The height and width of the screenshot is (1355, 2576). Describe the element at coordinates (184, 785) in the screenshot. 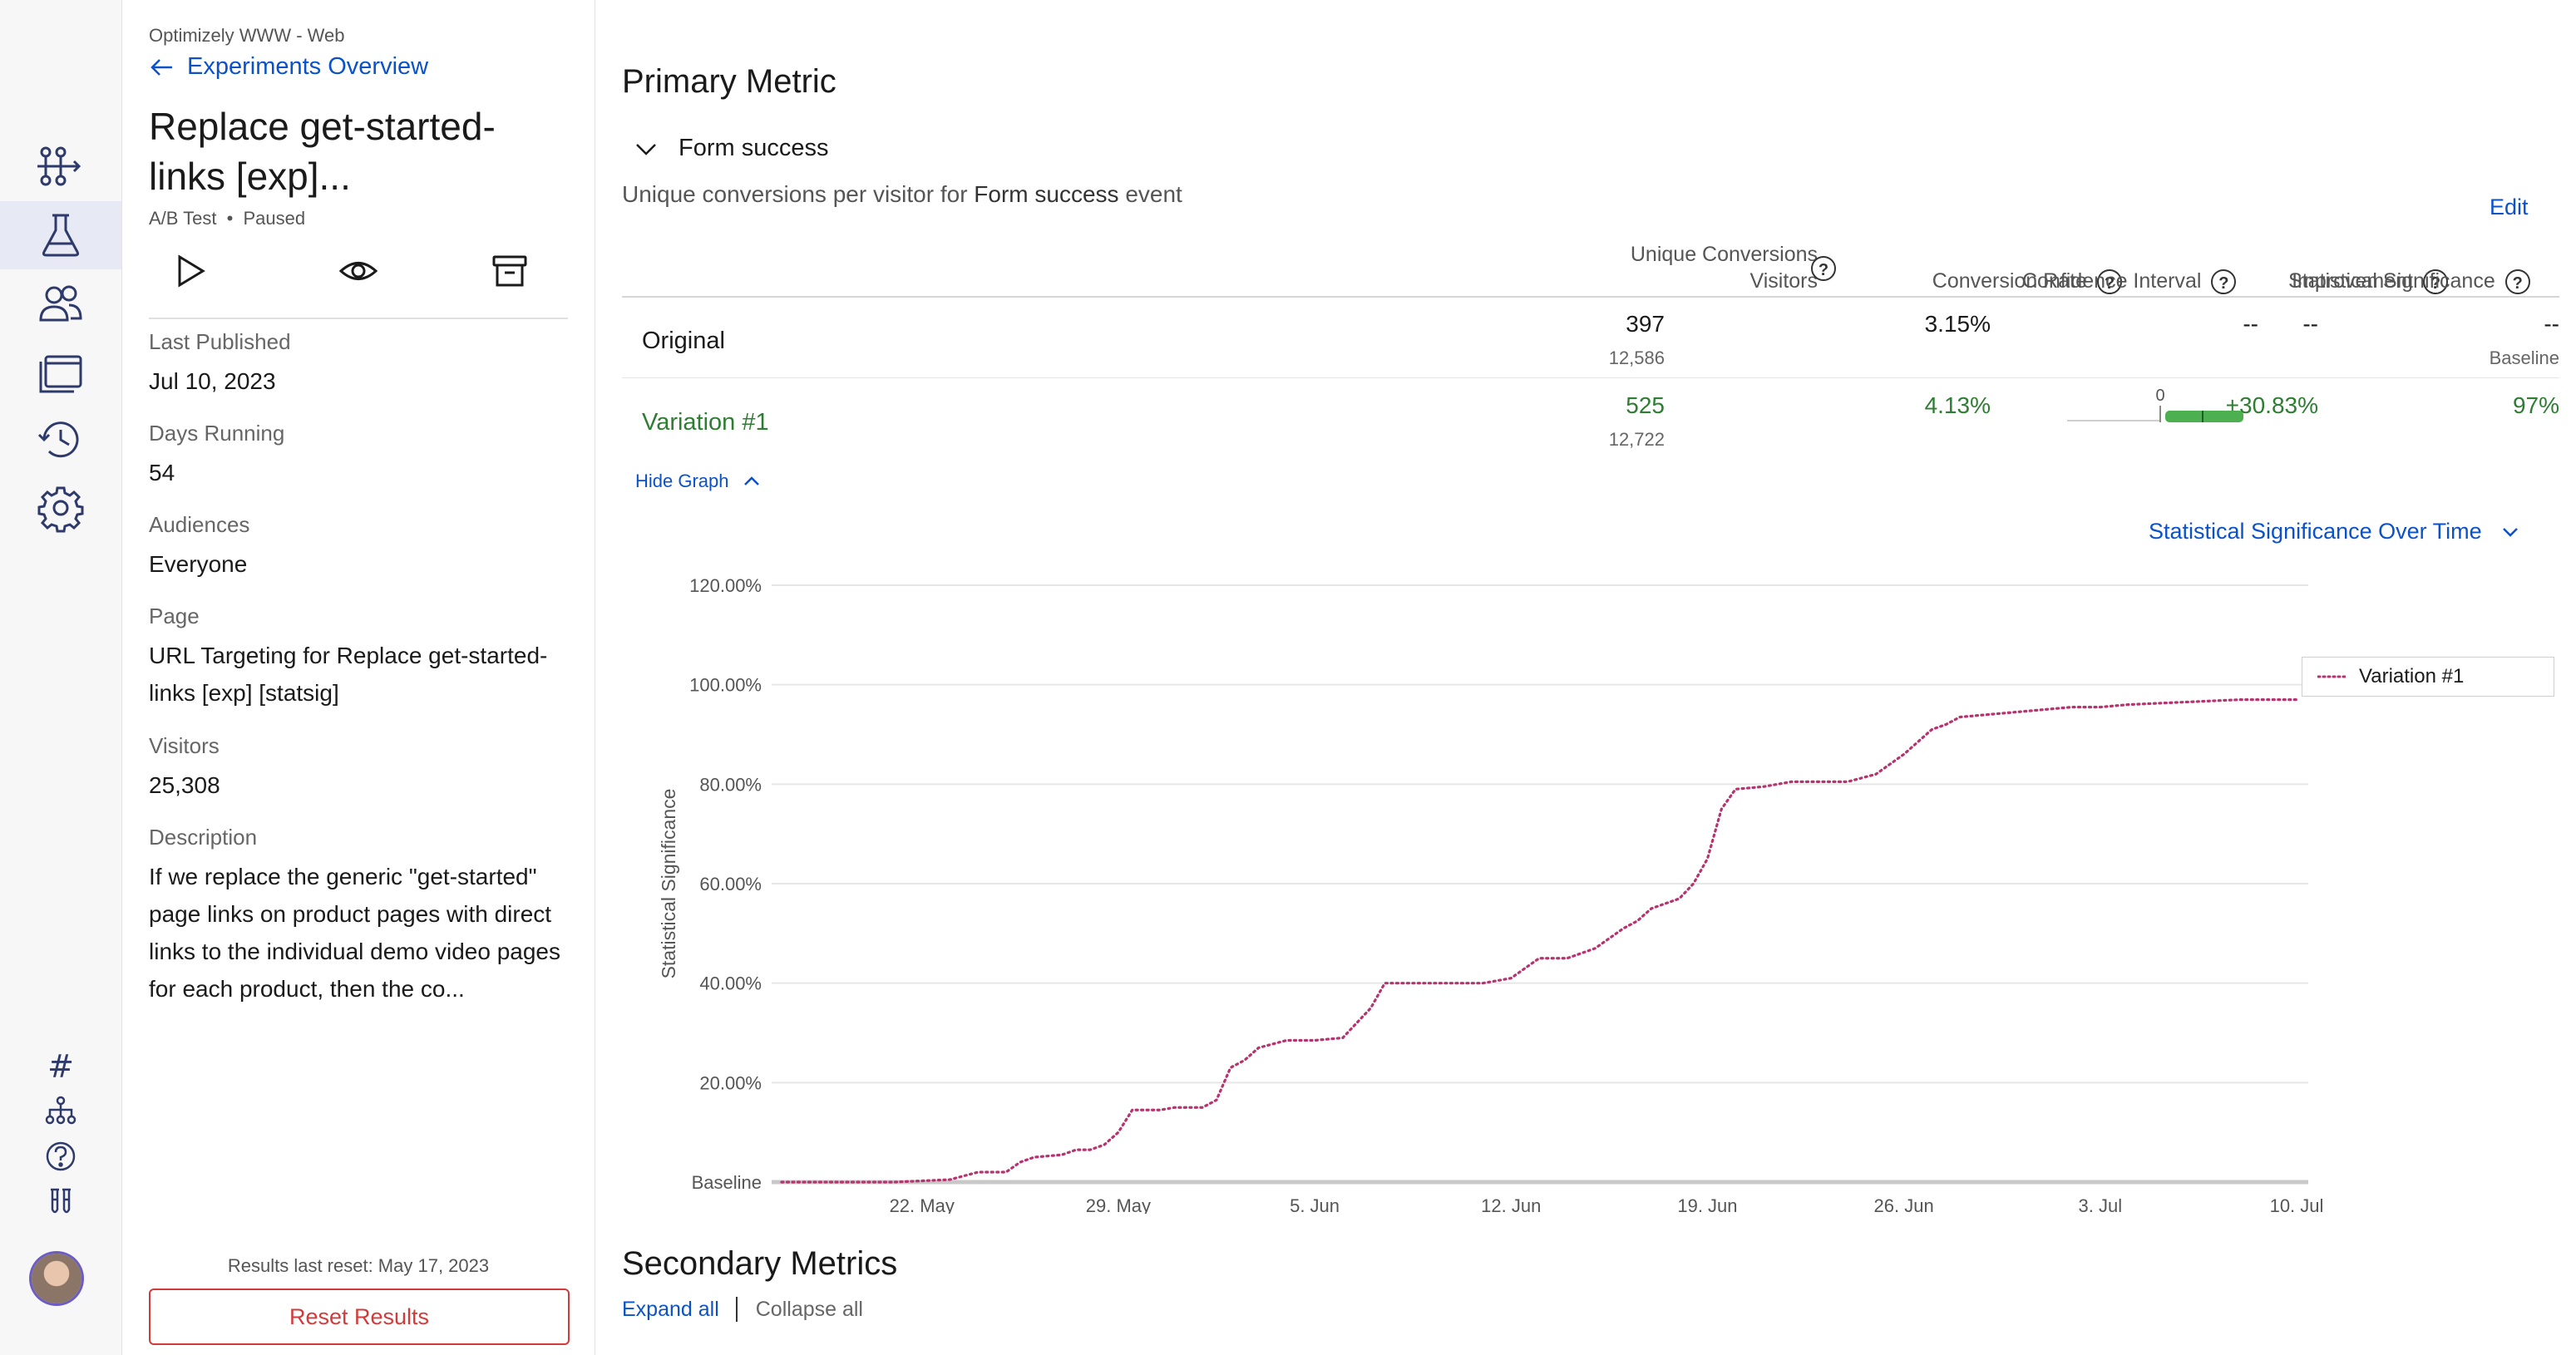

I see `field-value-visitors: 25,308` at that location.